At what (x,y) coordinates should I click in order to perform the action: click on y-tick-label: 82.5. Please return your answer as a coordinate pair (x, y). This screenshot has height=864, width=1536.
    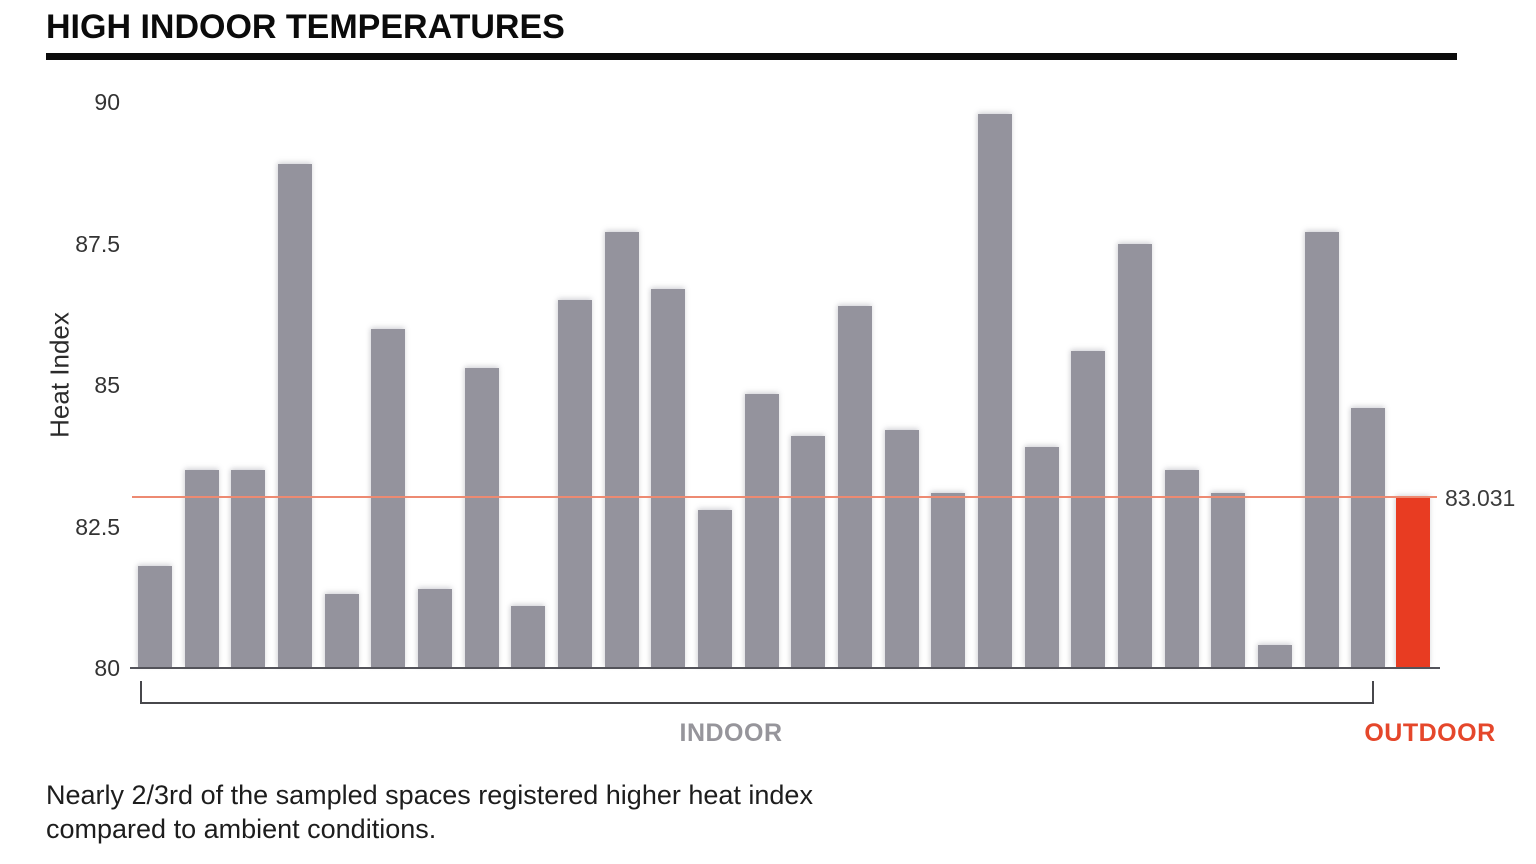
    Looking at the image, I should click on (97, 526).